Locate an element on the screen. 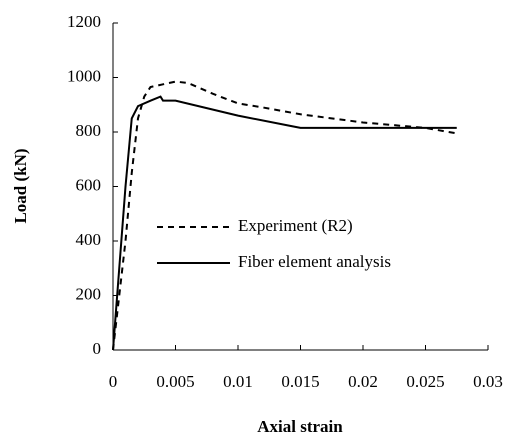  y-tick-label: 600 is located at coordinates (89, 184).